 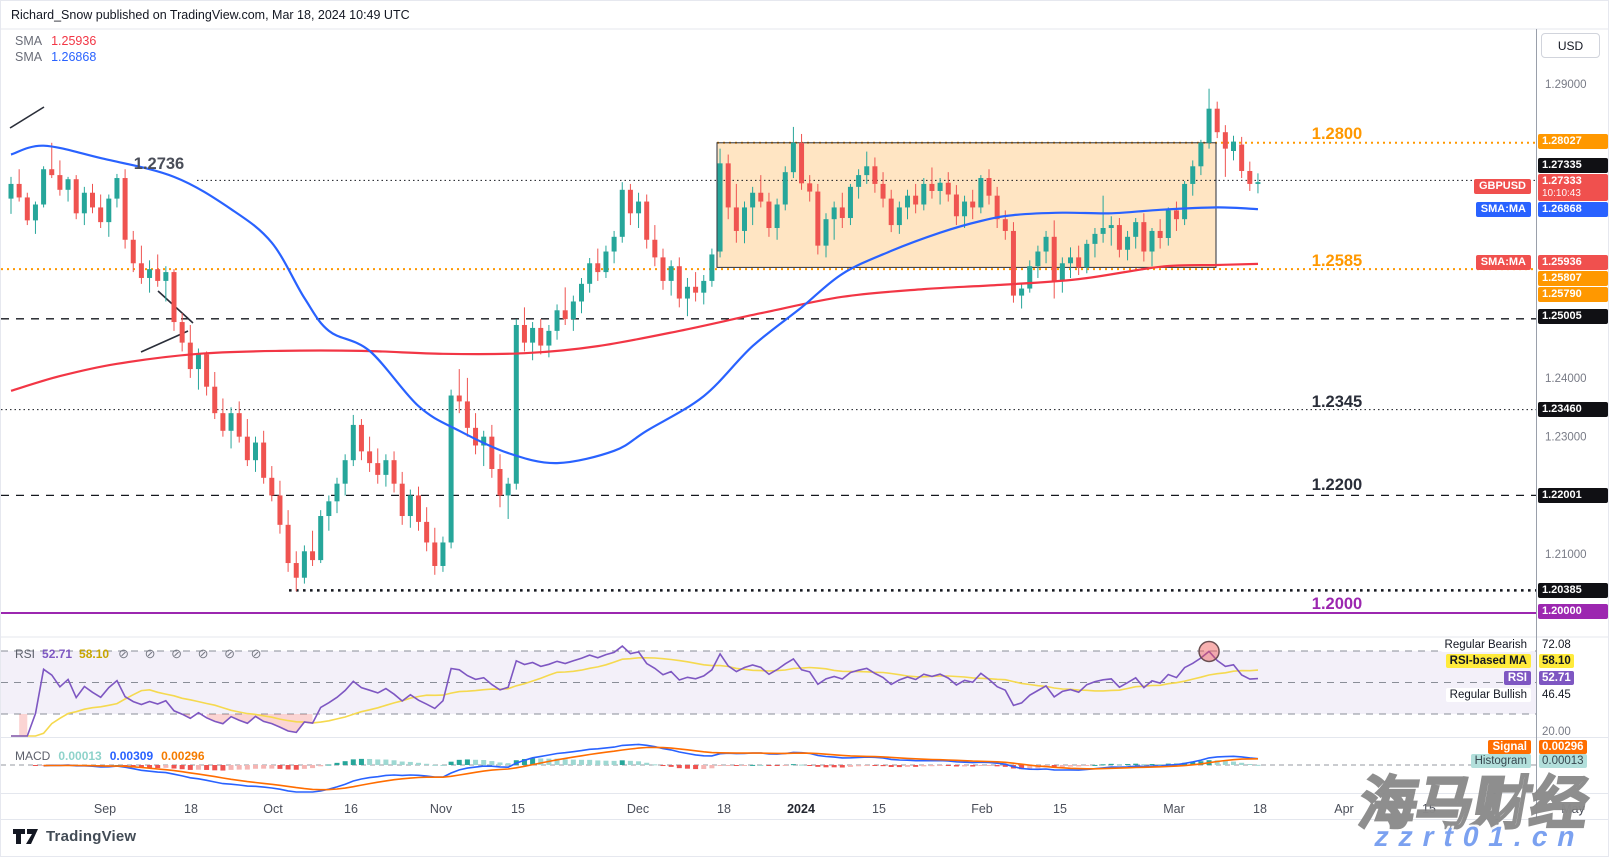 What do you see at coordinates (638, 809) in the screenshot?
I see `time-axis-label: Dec` at bounding box center [638, 809].